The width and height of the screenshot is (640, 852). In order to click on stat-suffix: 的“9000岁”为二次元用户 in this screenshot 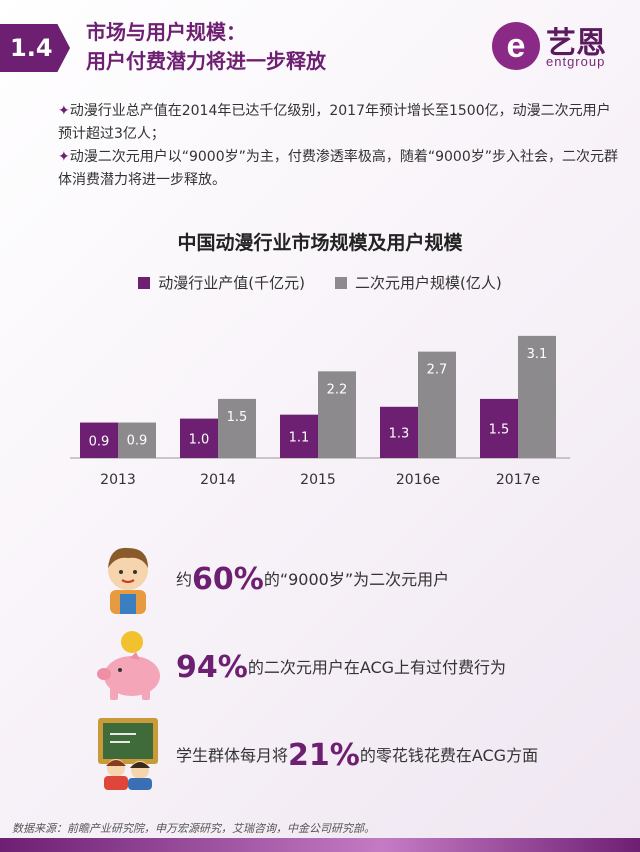, I will do `click(356, 579)`.